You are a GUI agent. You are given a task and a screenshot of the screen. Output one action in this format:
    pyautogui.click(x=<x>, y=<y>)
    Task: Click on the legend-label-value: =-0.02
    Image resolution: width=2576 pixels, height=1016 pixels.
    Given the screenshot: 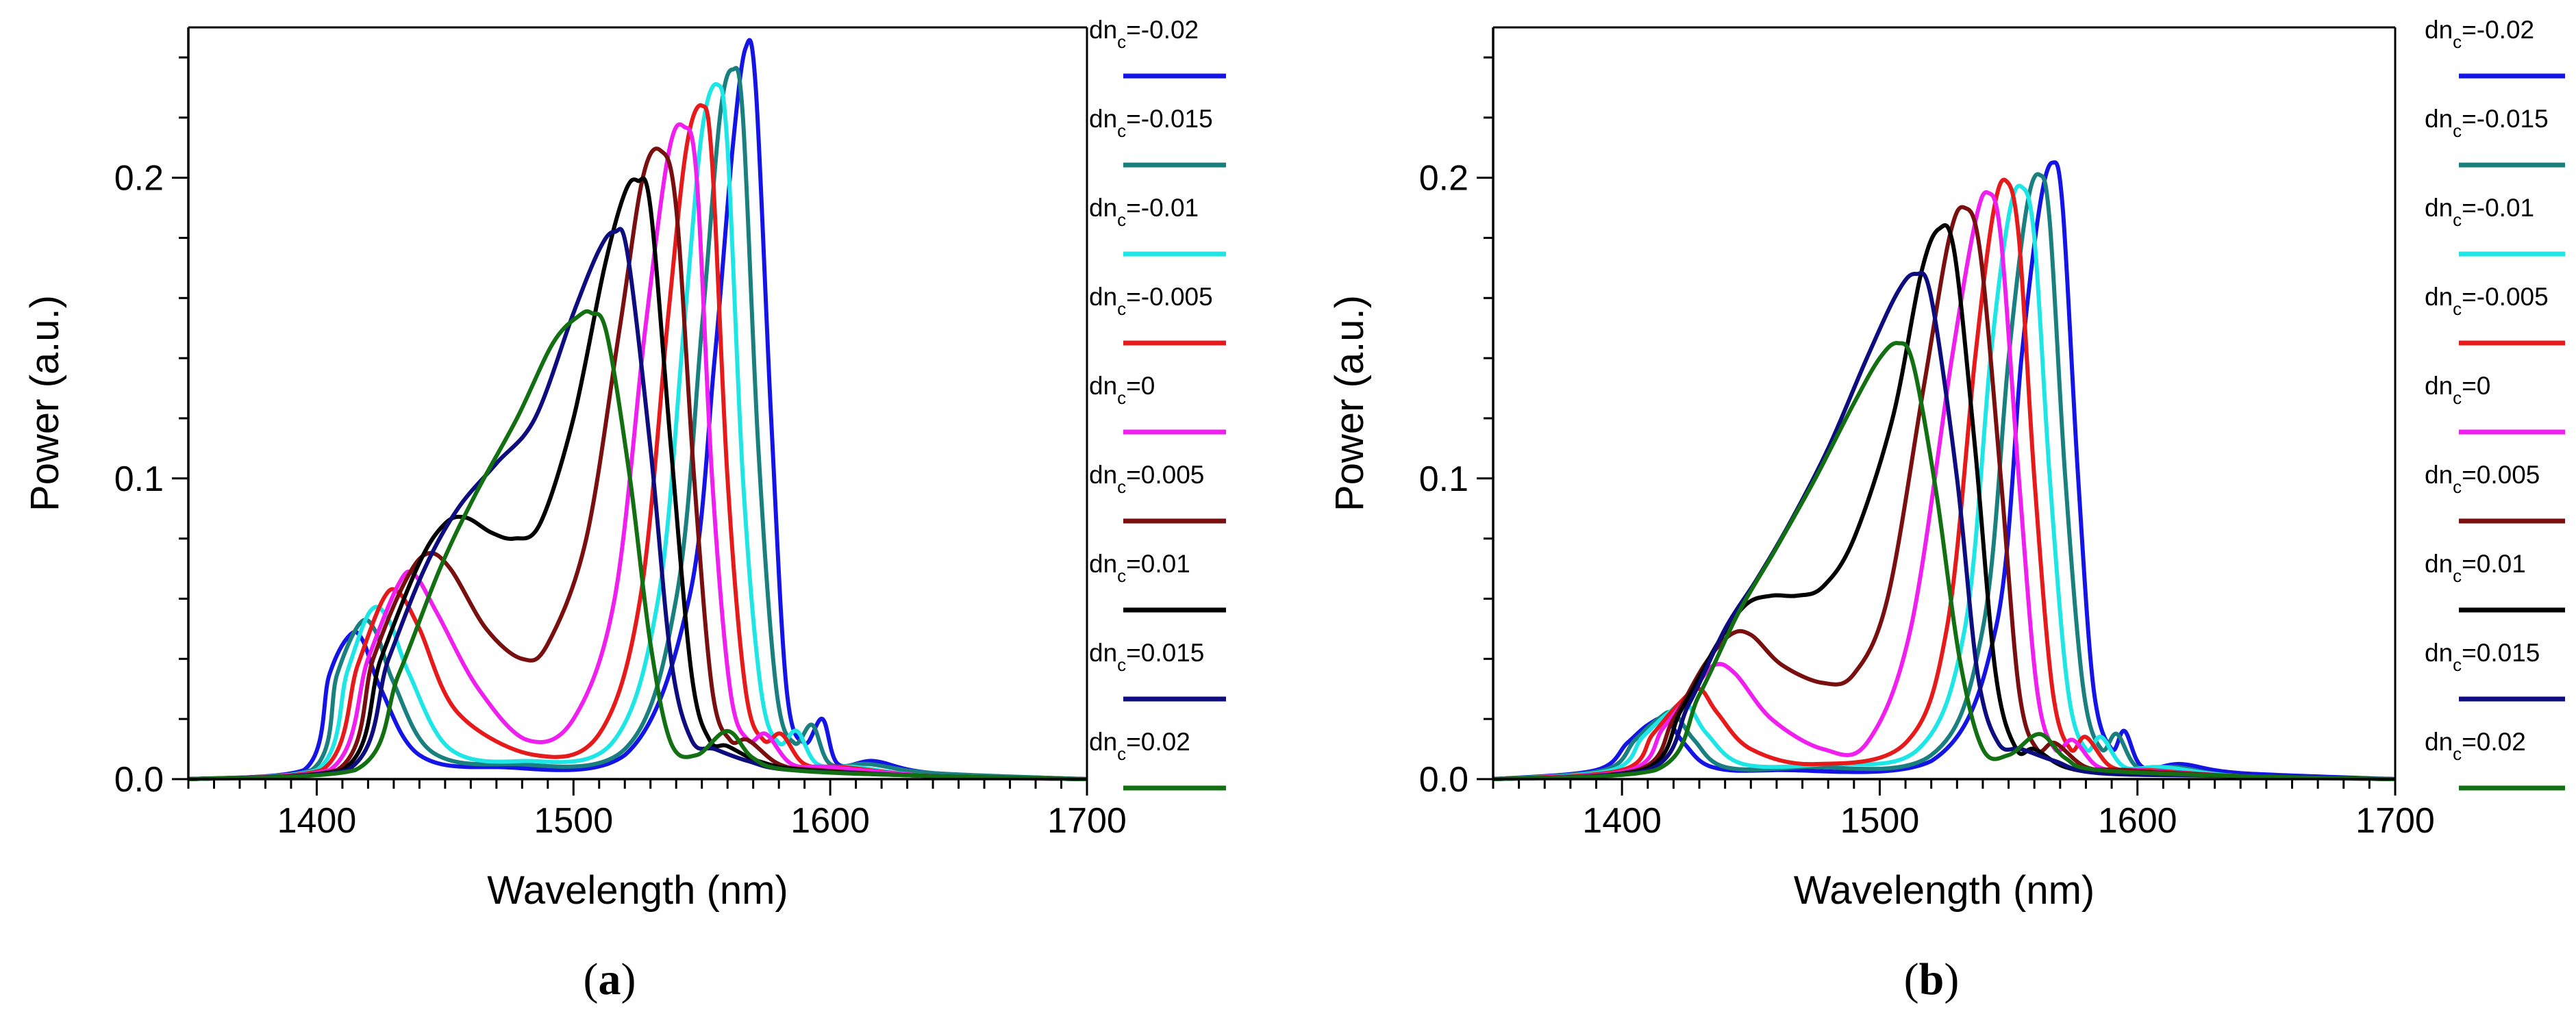 What is the action you would take?
    pyautogui.click(x=2498, y=30)
    